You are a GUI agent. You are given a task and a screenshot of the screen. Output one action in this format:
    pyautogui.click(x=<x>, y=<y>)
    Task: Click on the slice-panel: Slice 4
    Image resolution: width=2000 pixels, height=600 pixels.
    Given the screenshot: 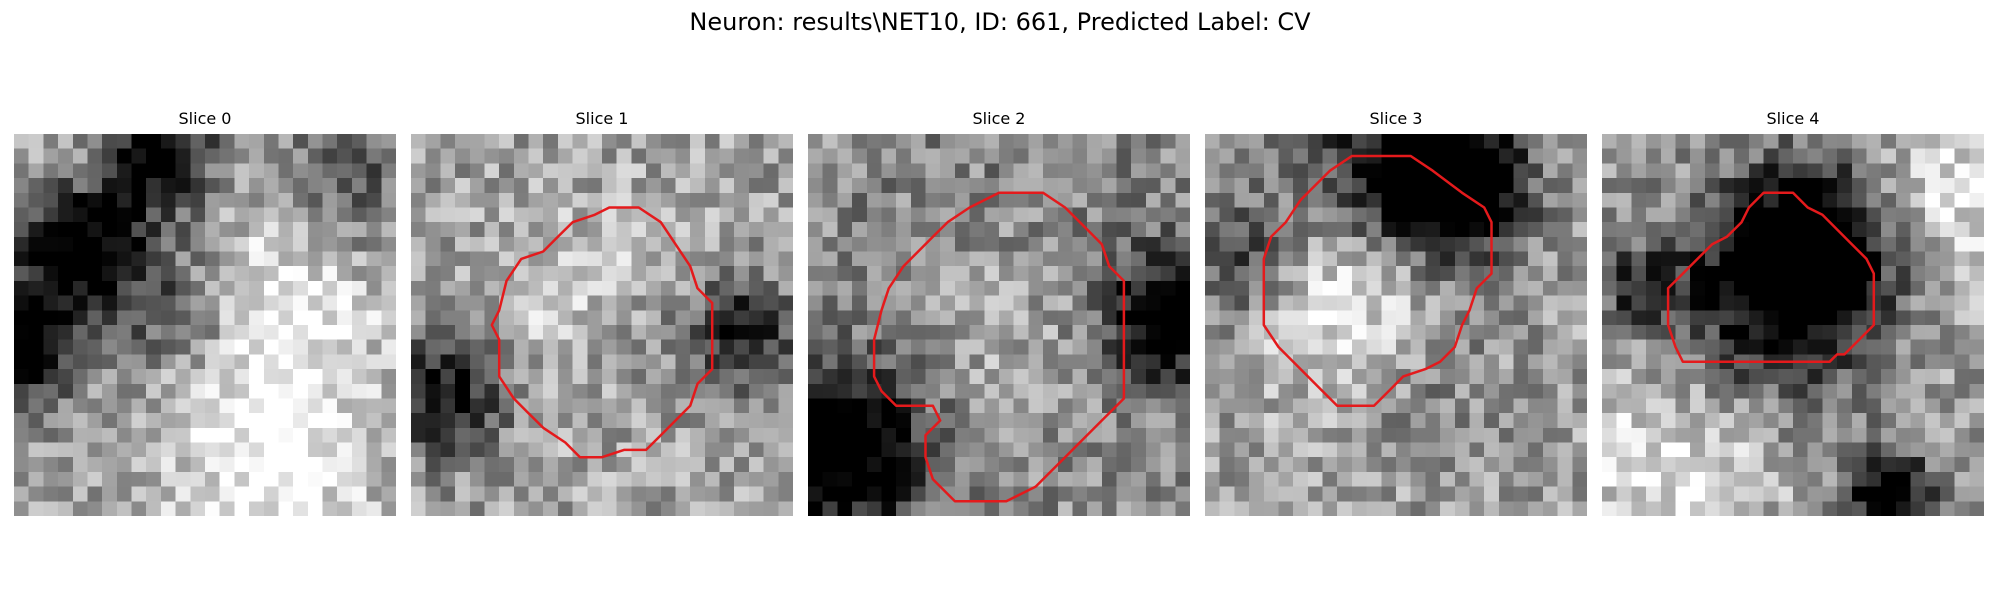 What is the action you would take?
    pyautogui.click(x=1793, y=312)
    